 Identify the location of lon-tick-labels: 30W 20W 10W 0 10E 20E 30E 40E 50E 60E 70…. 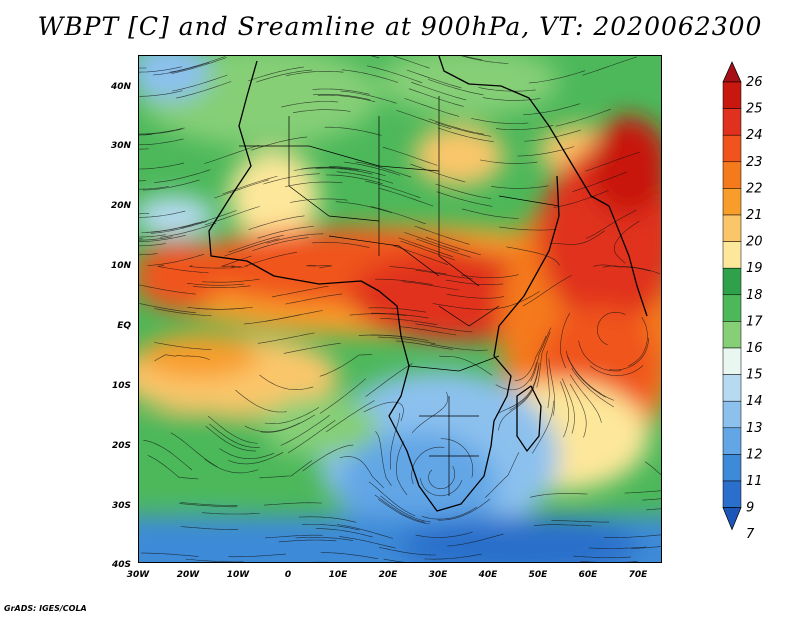
(387, 575).